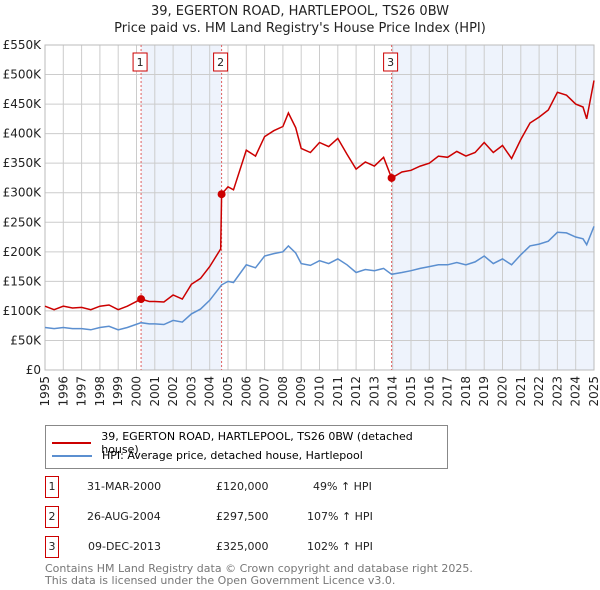  I want to click on x-tick-label: 2006, so click(246, 391).